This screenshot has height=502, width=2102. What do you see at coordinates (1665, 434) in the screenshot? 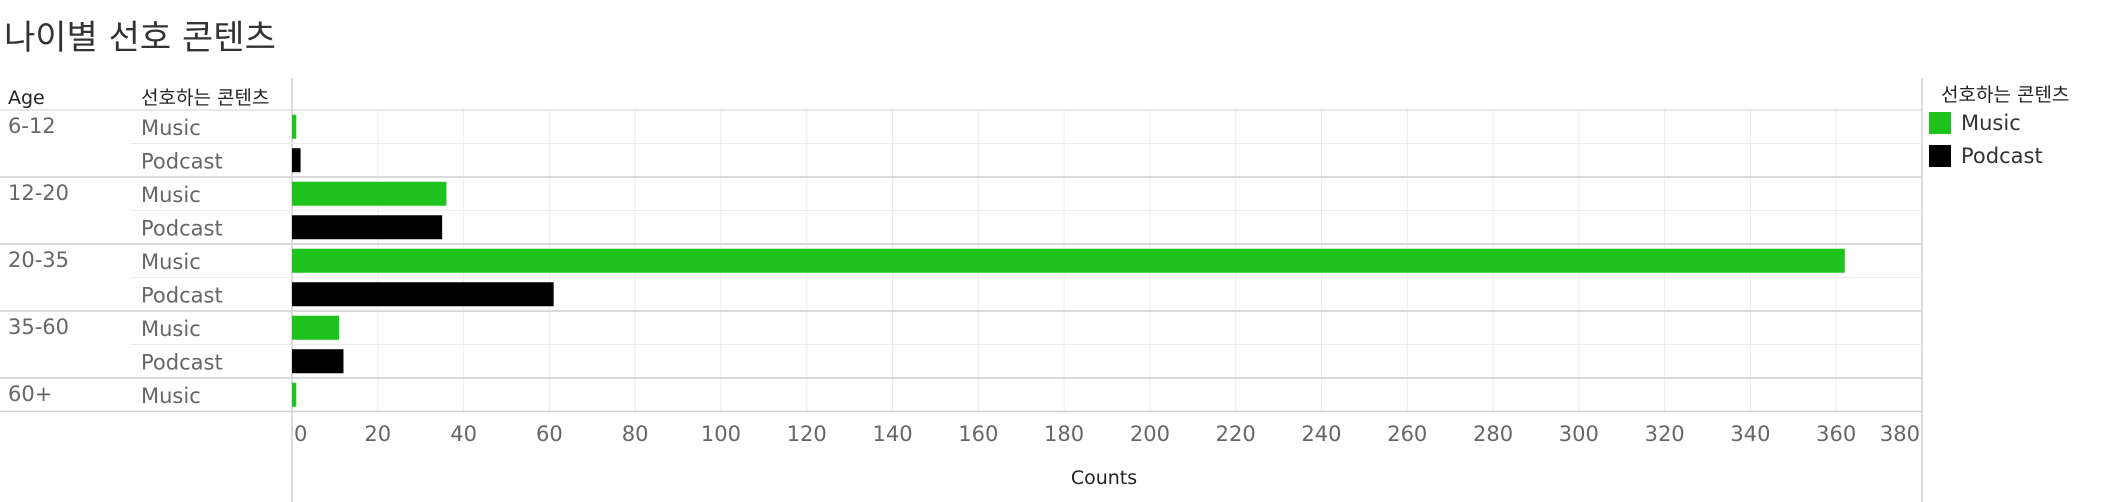
I see `x-tick-label: 320` at bounding box center [1665, 434].